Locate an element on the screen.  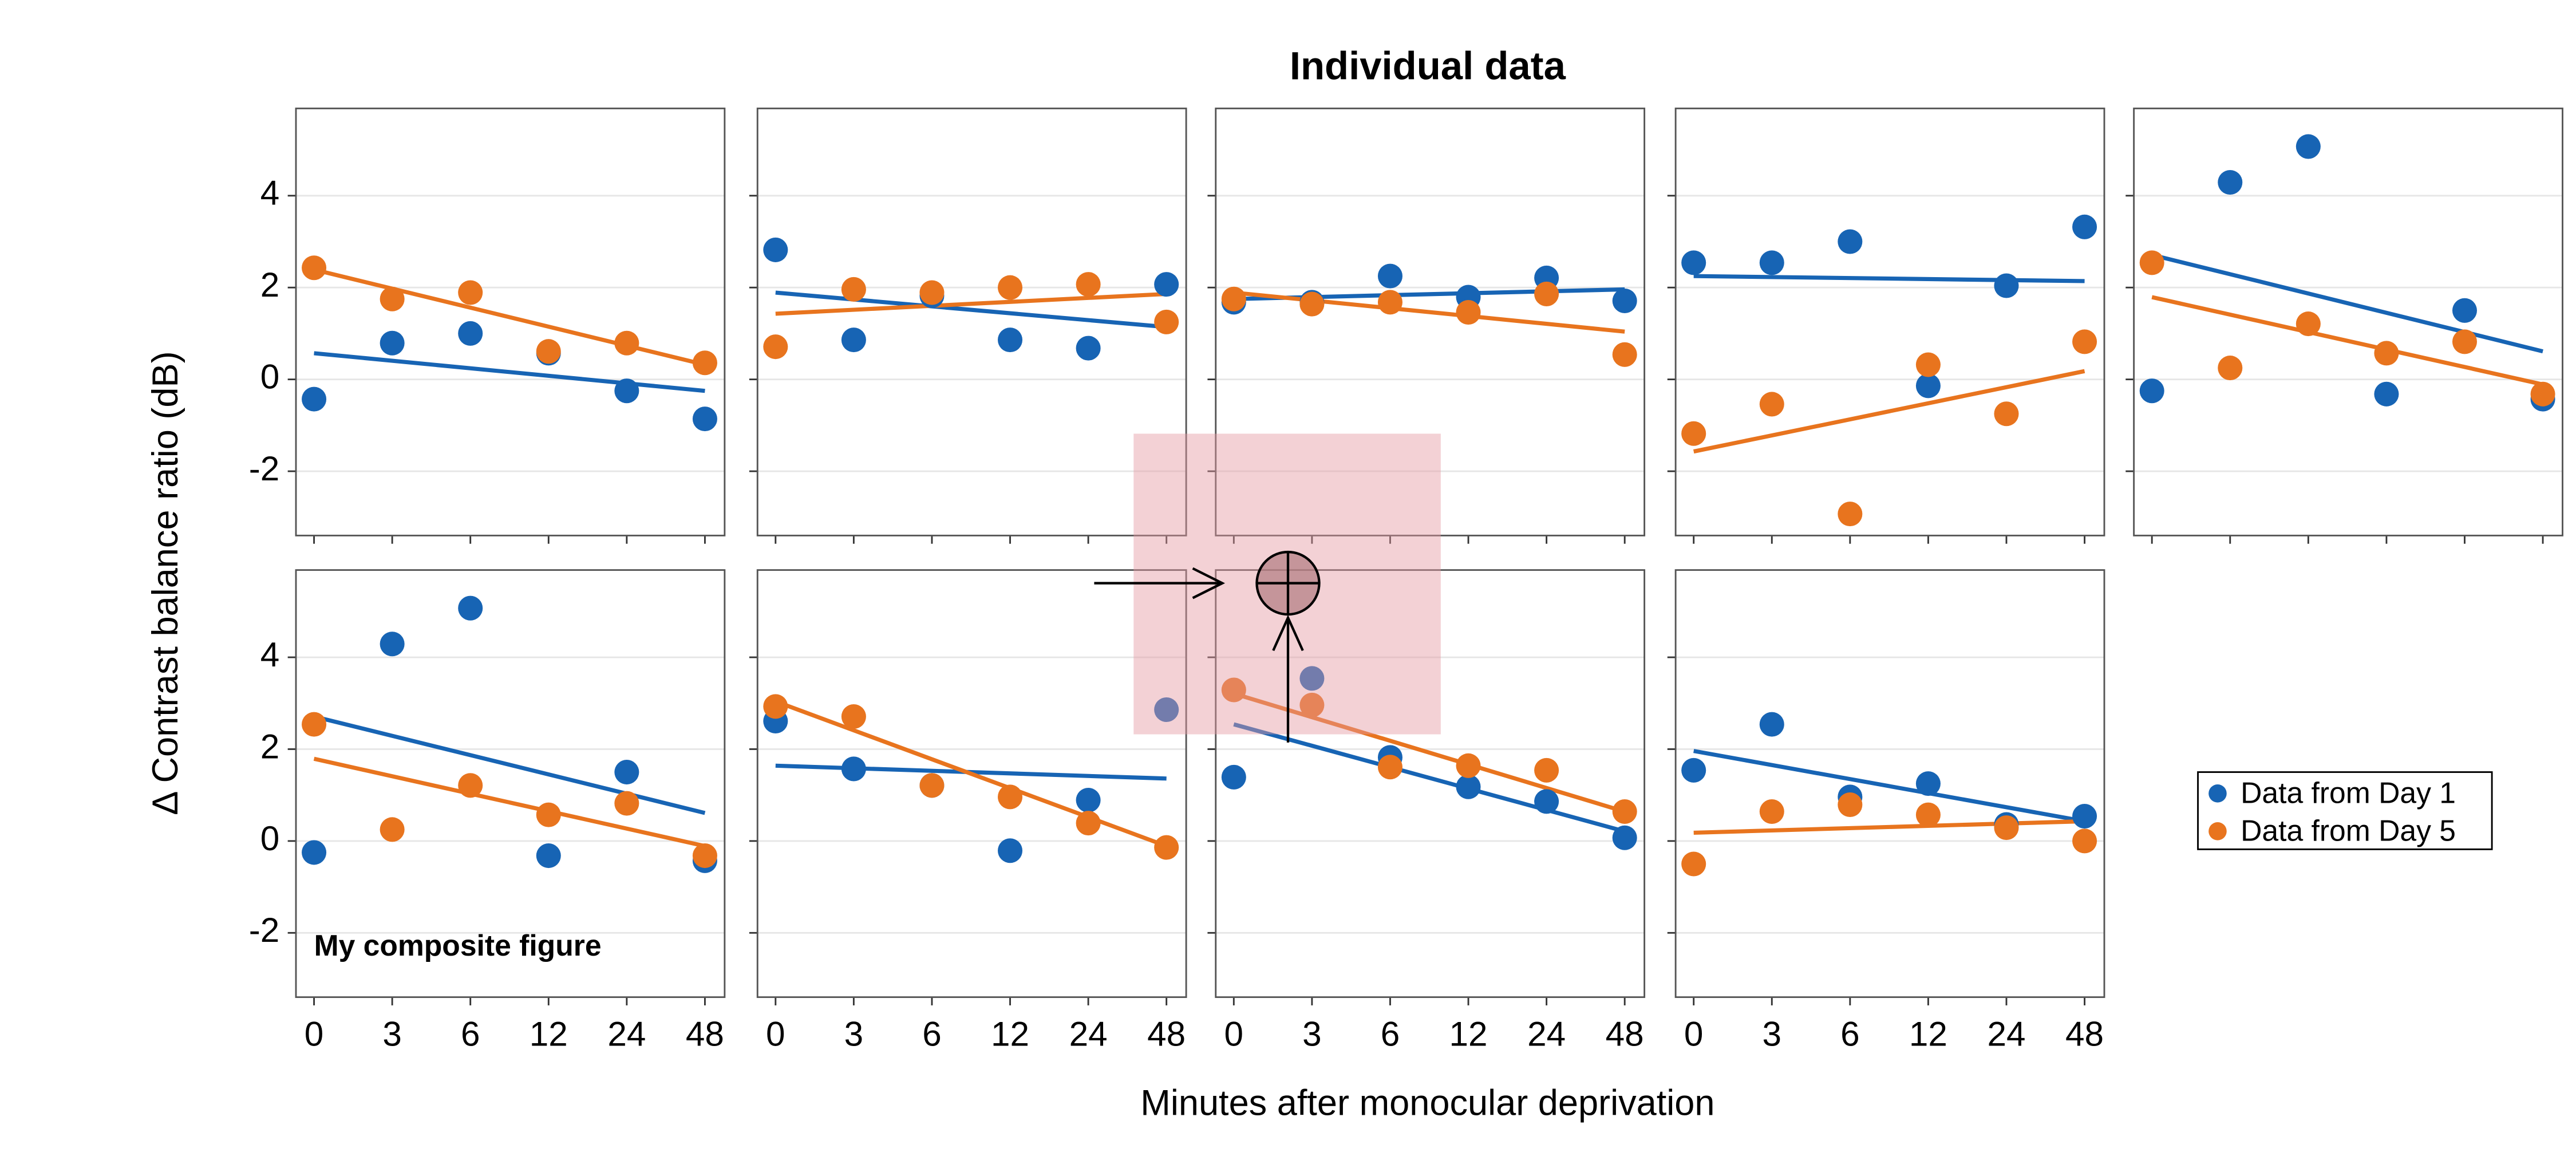
legend-marker is located at coordinates (2217, 793).